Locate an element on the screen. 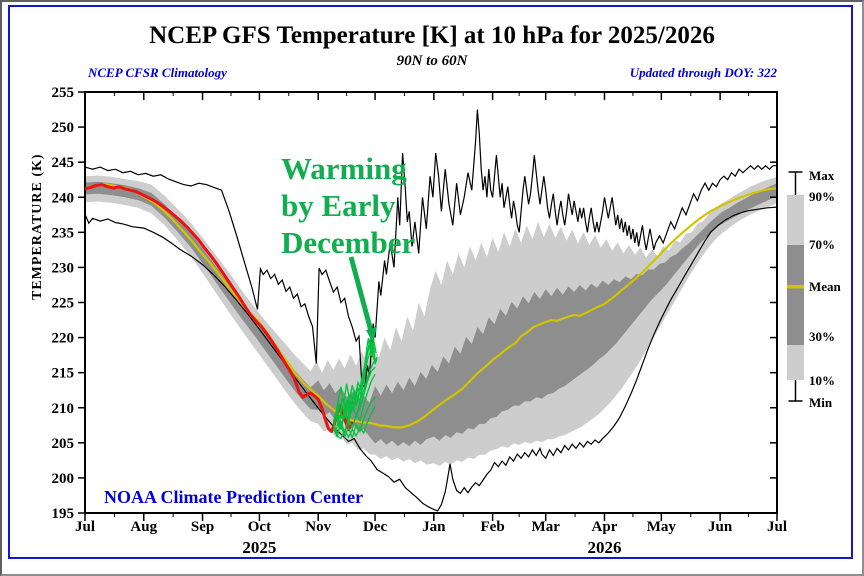 This screenshot has width=864, height=576. year-label: 2025 is located at coordinates (259, 547).